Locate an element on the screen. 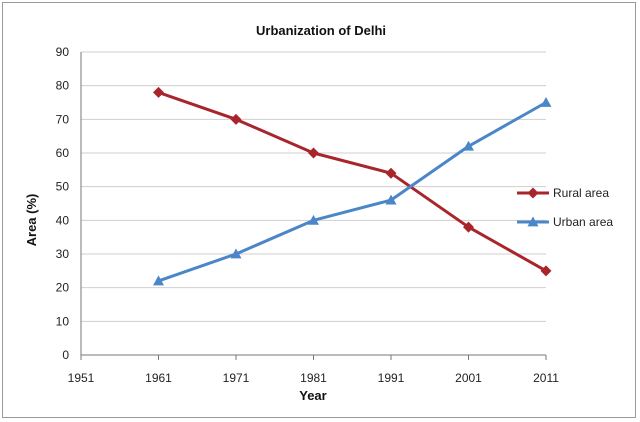 Image resolution: width=640 pixels, height=422 pixels. x-axis-title: Year is located at coordinates (312, 395).